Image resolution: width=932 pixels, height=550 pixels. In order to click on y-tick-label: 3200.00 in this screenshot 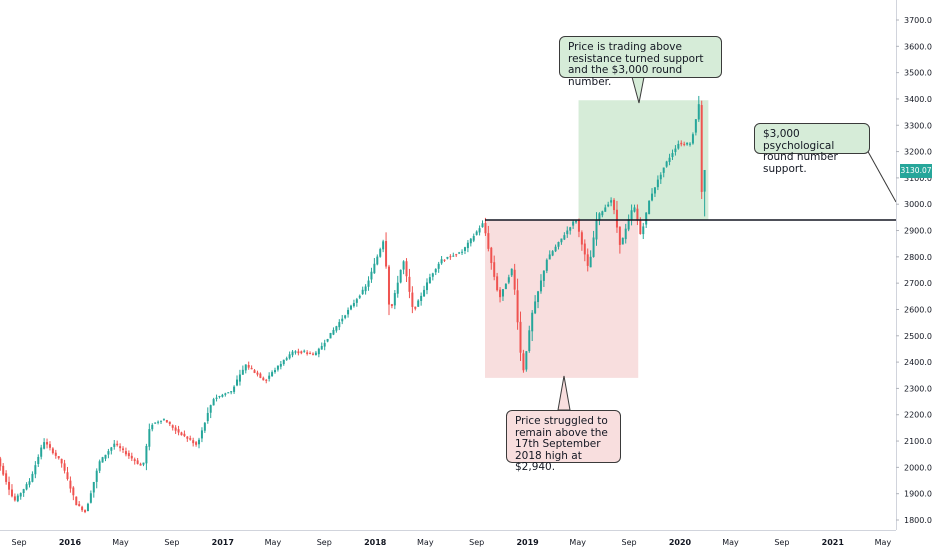, I will do `click(918, 152)`.